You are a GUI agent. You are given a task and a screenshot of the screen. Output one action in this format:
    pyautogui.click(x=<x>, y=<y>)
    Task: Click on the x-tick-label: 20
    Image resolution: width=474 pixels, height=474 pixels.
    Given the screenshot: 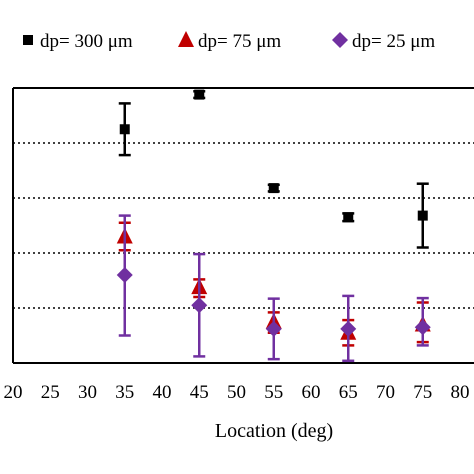 What is the action you would take?
    pyautogui.click(x=13, y=392)
    